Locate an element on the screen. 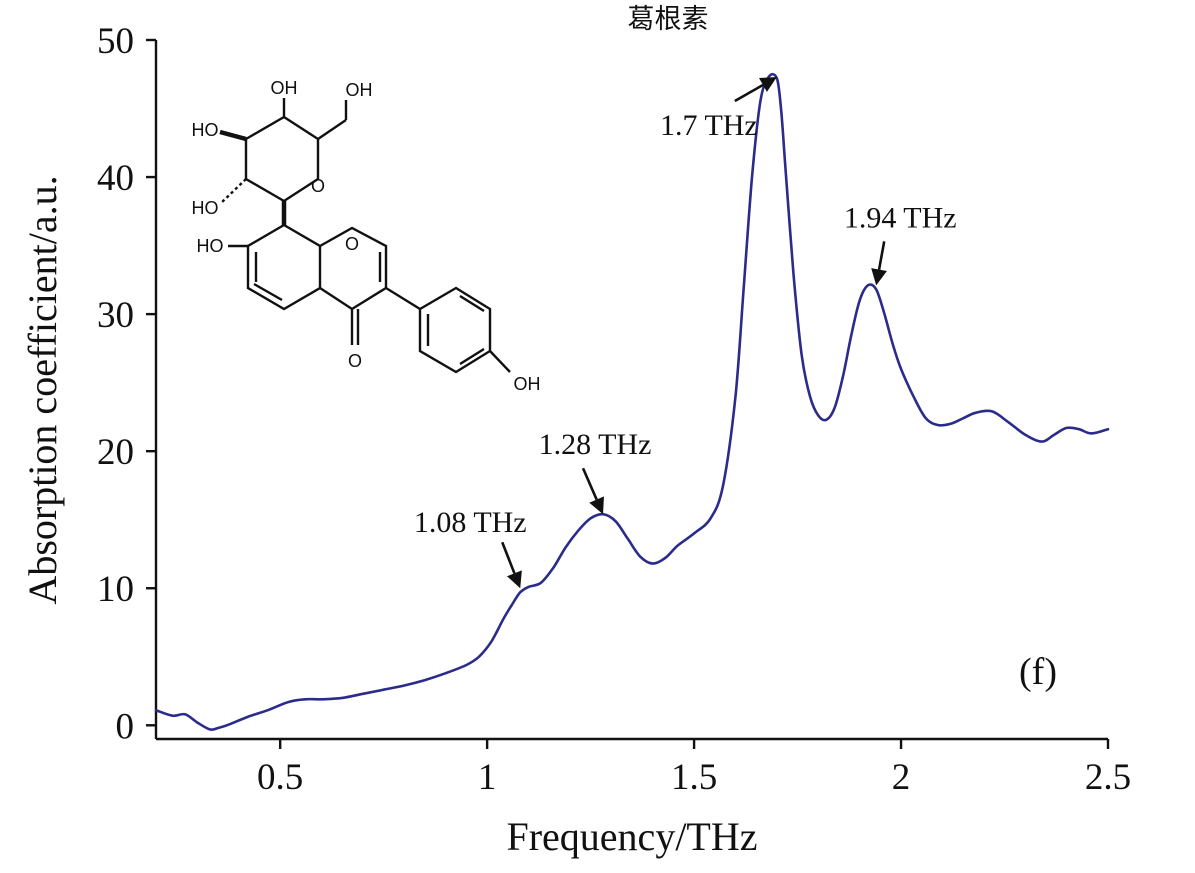 This screenshot has width=1195, height=873. bond-c1-oh-hash is located at coordinates (233, 191).